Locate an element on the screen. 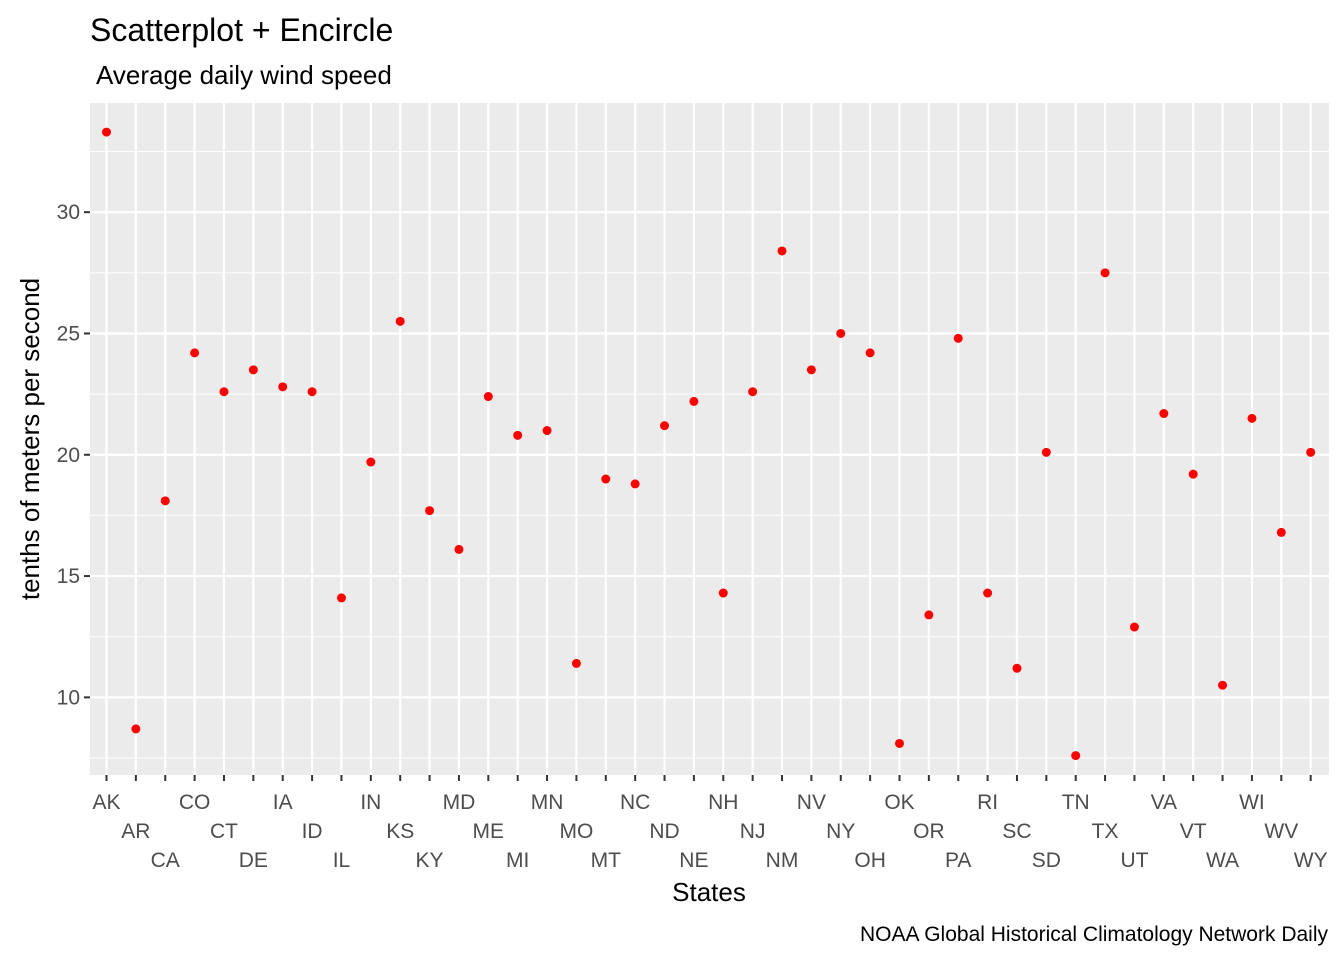 This screenshot has width=1344, height=960. x-axis-title: States is located at coordinates (709, 892).